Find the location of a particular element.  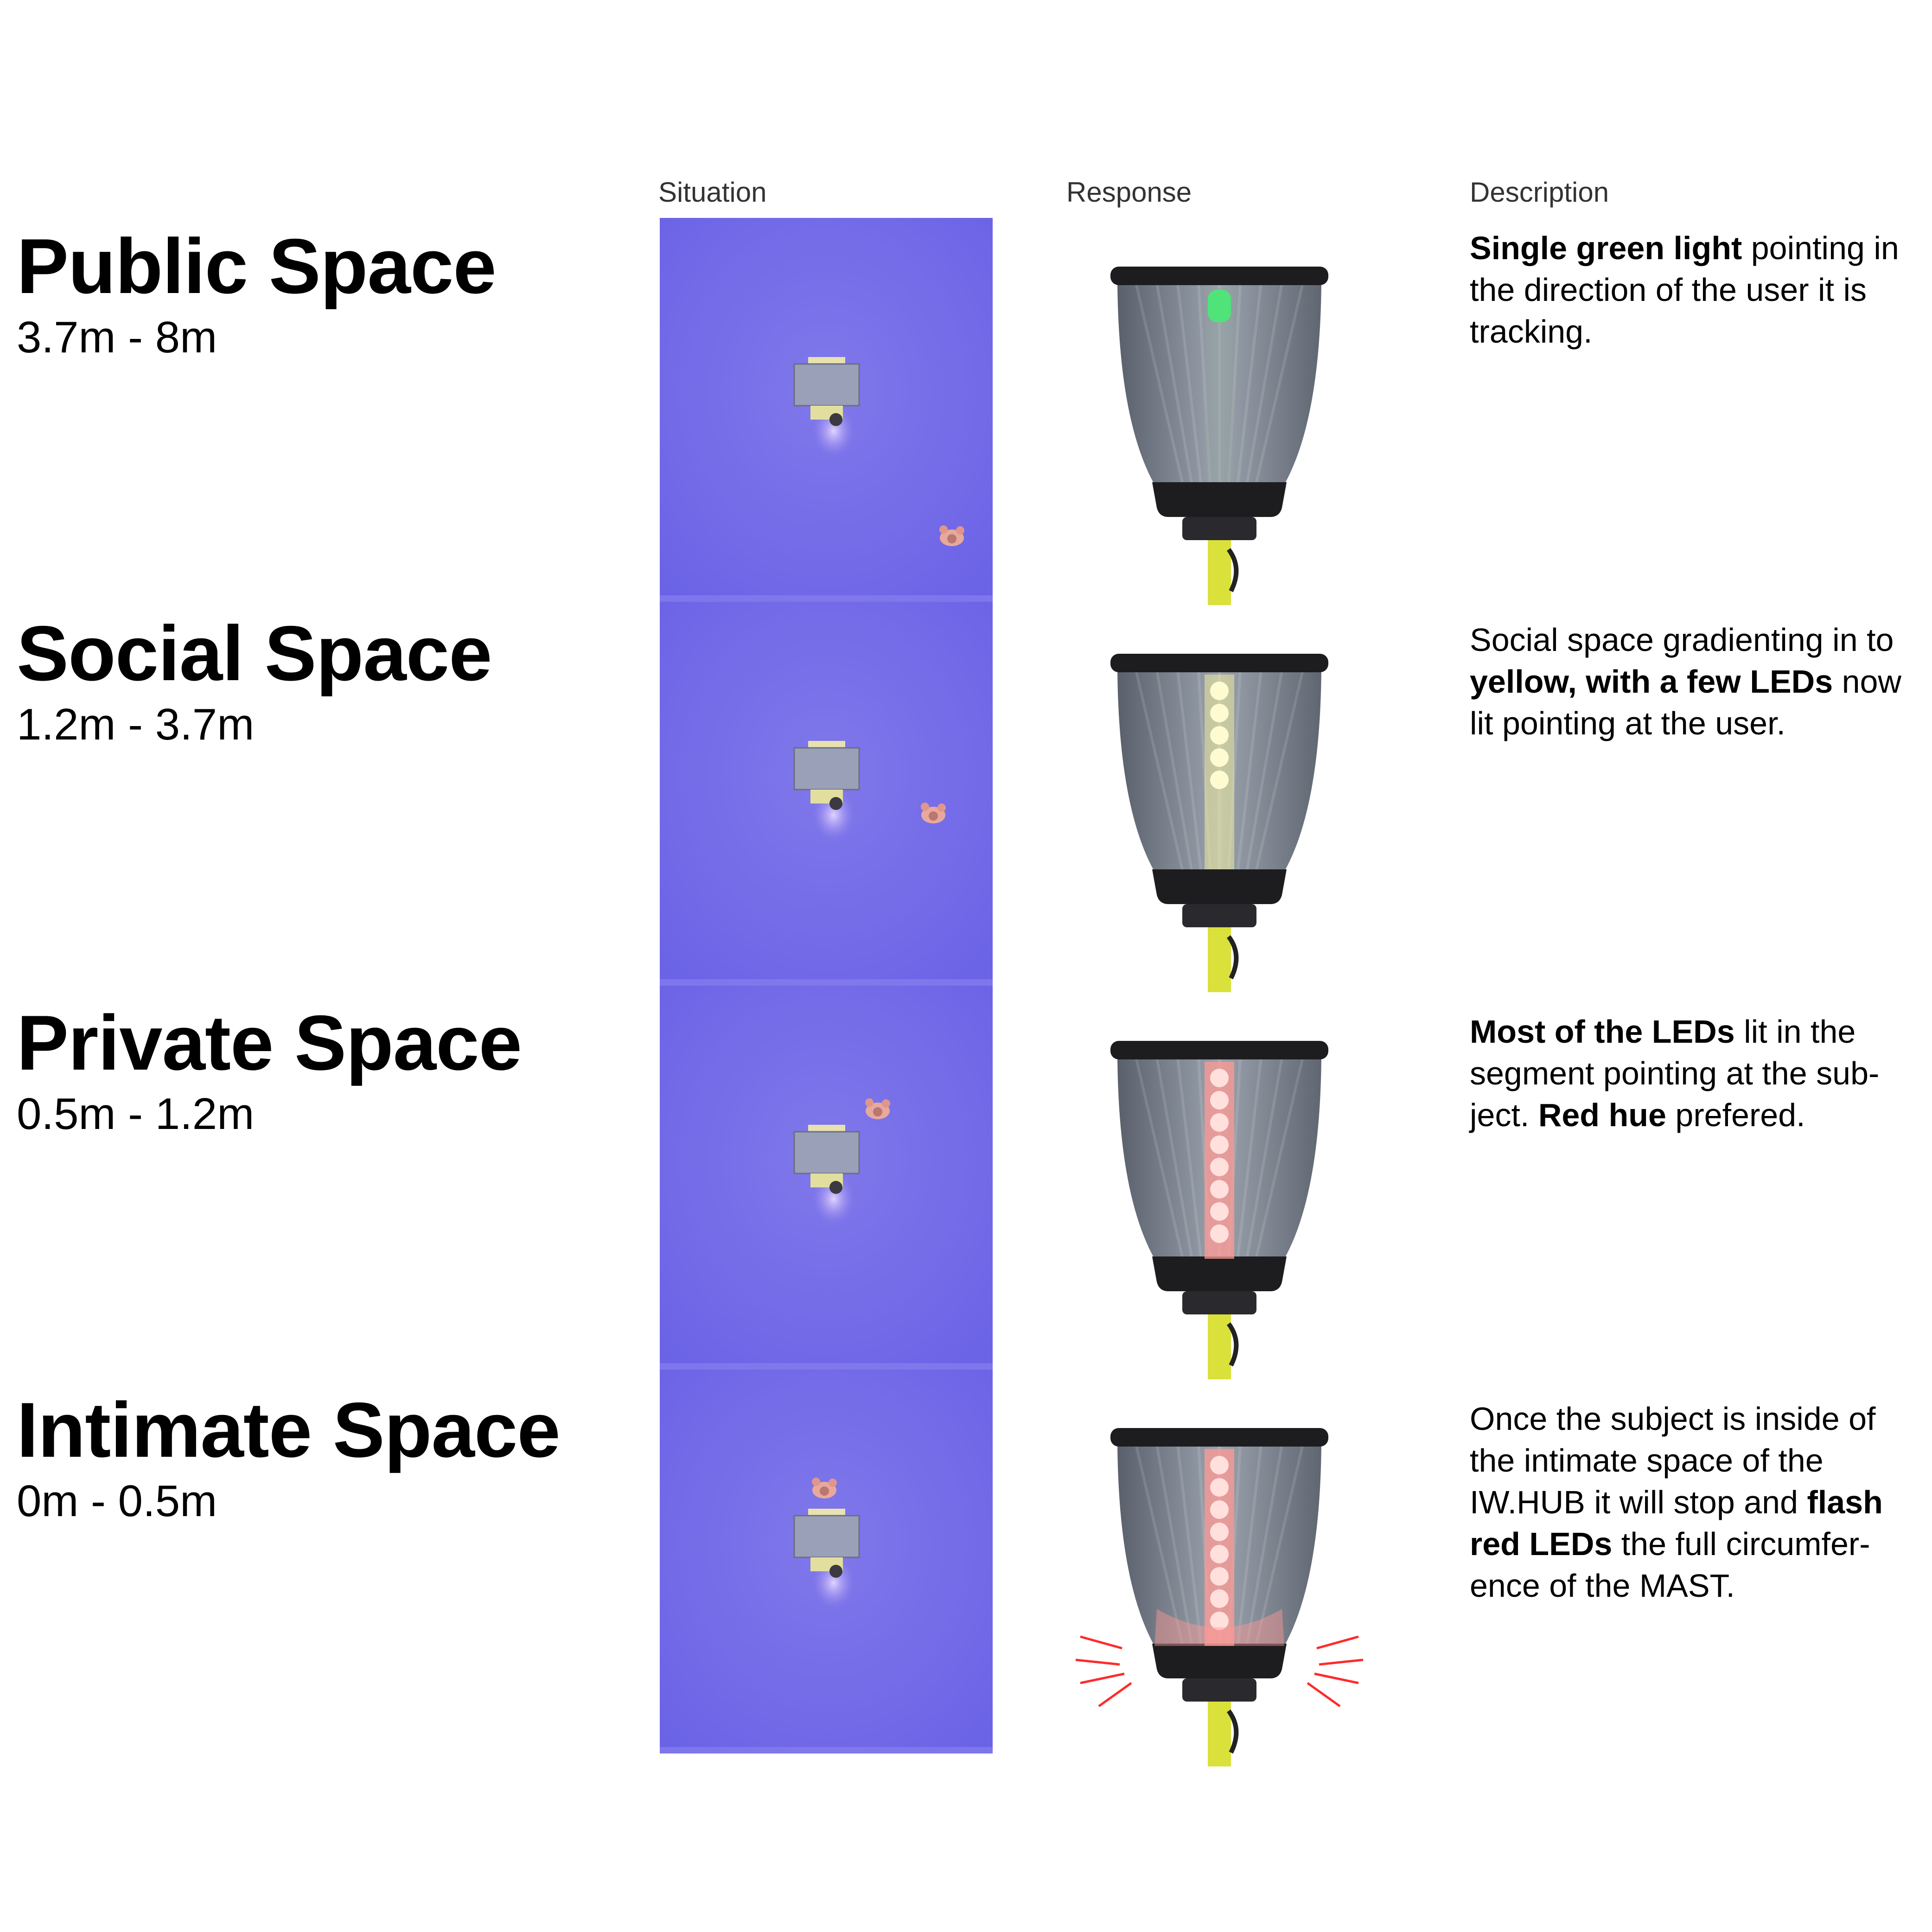

person-marker is located at coordinates (877, 1109).